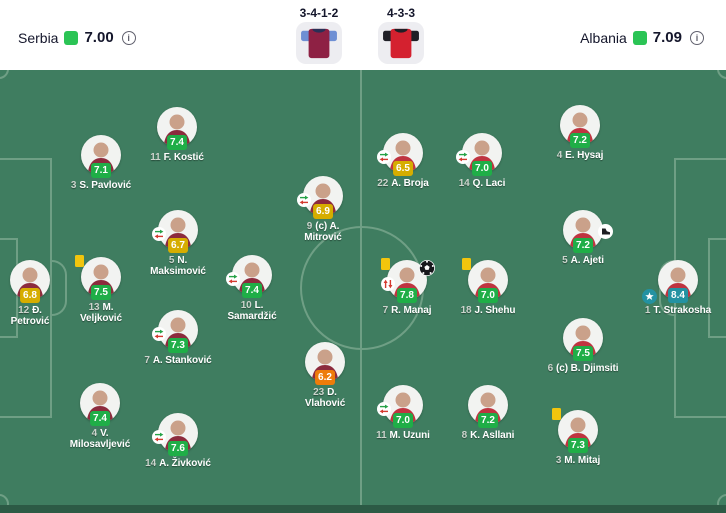 This screenshot has width=726, height=513. Describe the element at coordinates (252, 316) in the screenshot. I see `player-name-line2: Samardžić` at that location.